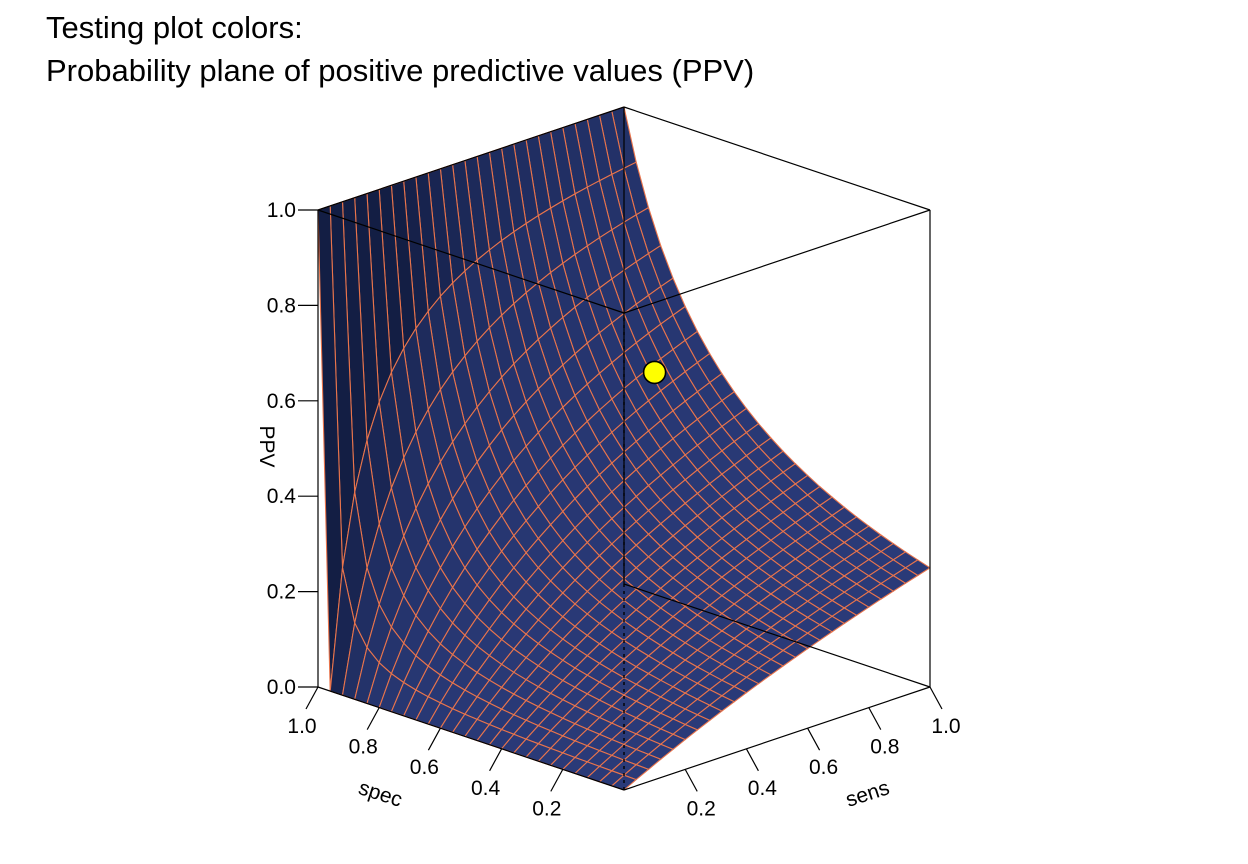  What do you see at coordinates (763, 788) in the screenshot?
I see `sens-tick-label: 0.4` at bounding box center [763, 788].